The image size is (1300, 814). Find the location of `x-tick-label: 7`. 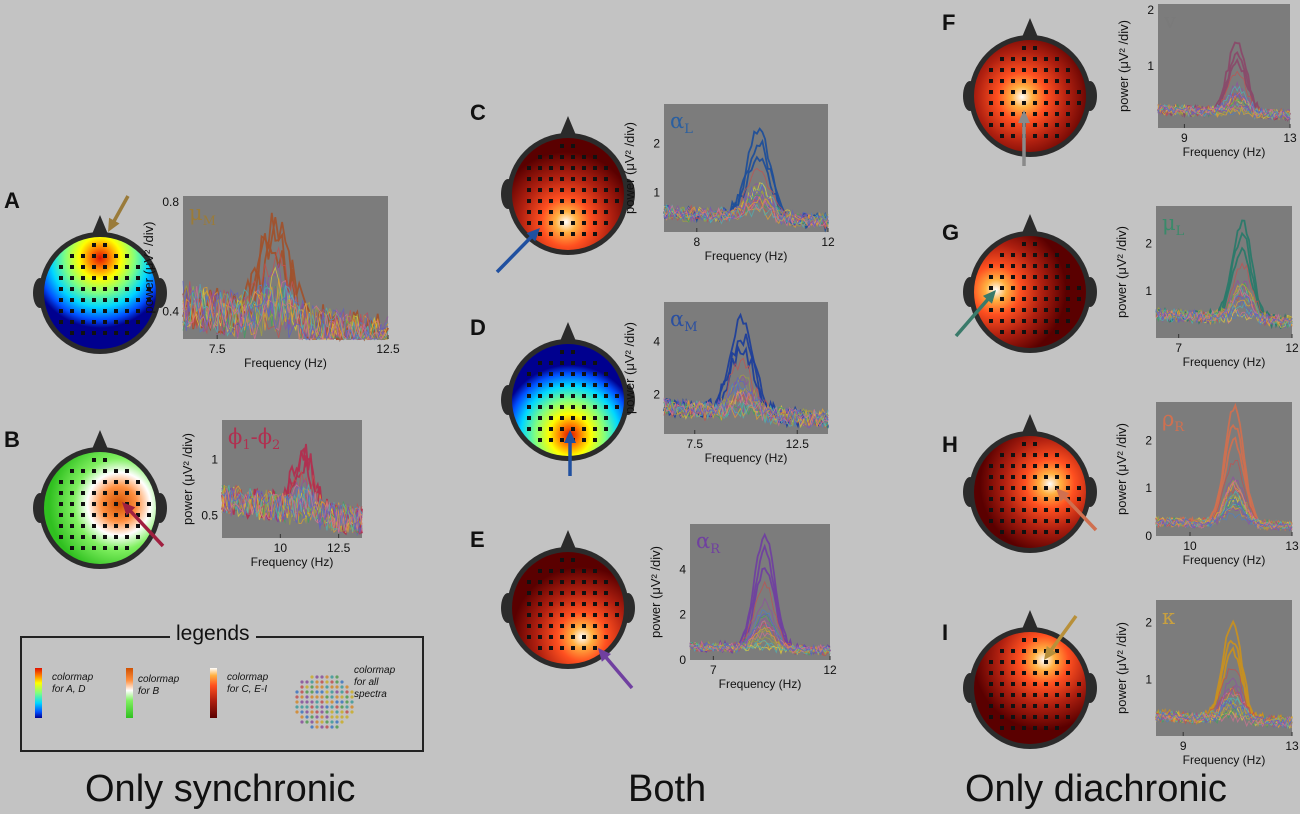

x-tick-label: 7 is located at coordinates (1178, 348).